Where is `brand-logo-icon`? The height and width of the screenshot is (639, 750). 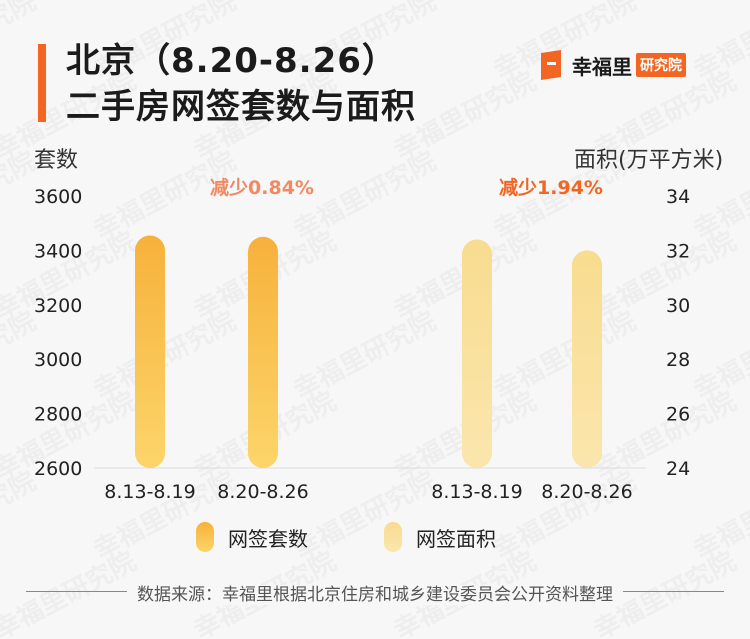
brand-logo-icon is located at coordinates (551, 65).